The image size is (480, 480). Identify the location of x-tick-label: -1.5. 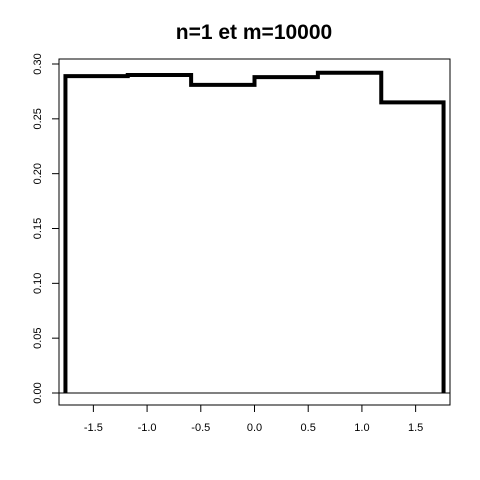
(93, 428).